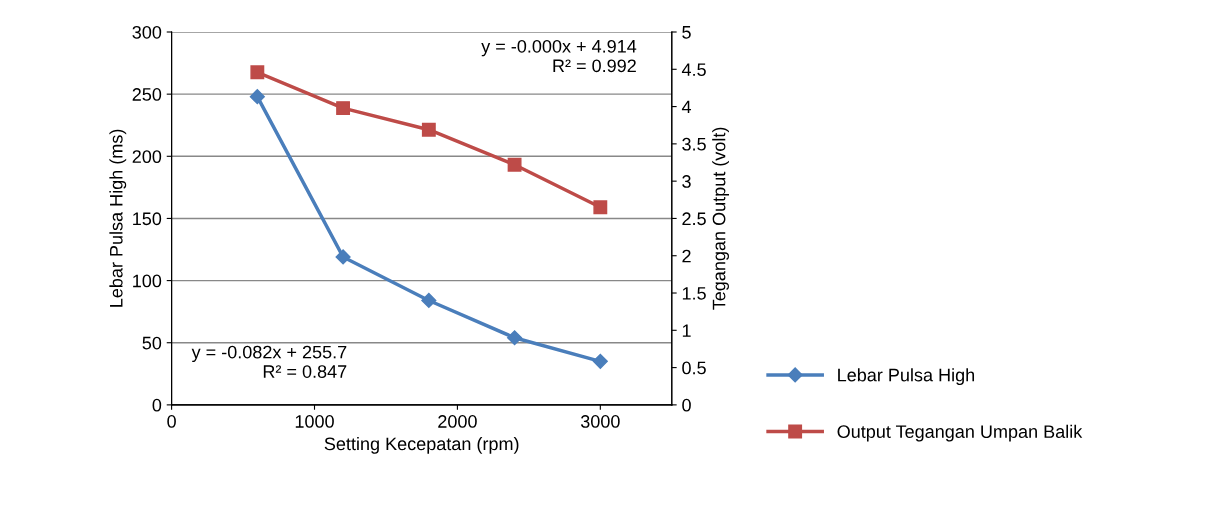 The image size is (1217, 508). Describe the element at coordinates (720, 218) in the screenshot. I see `y2-axis-title: Tegangan Output (volt)` at that location.